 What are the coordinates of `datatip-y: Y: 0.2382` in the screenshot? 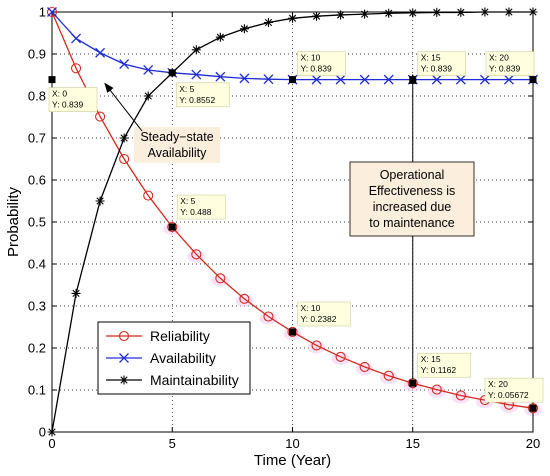 It's located at (319, 319).